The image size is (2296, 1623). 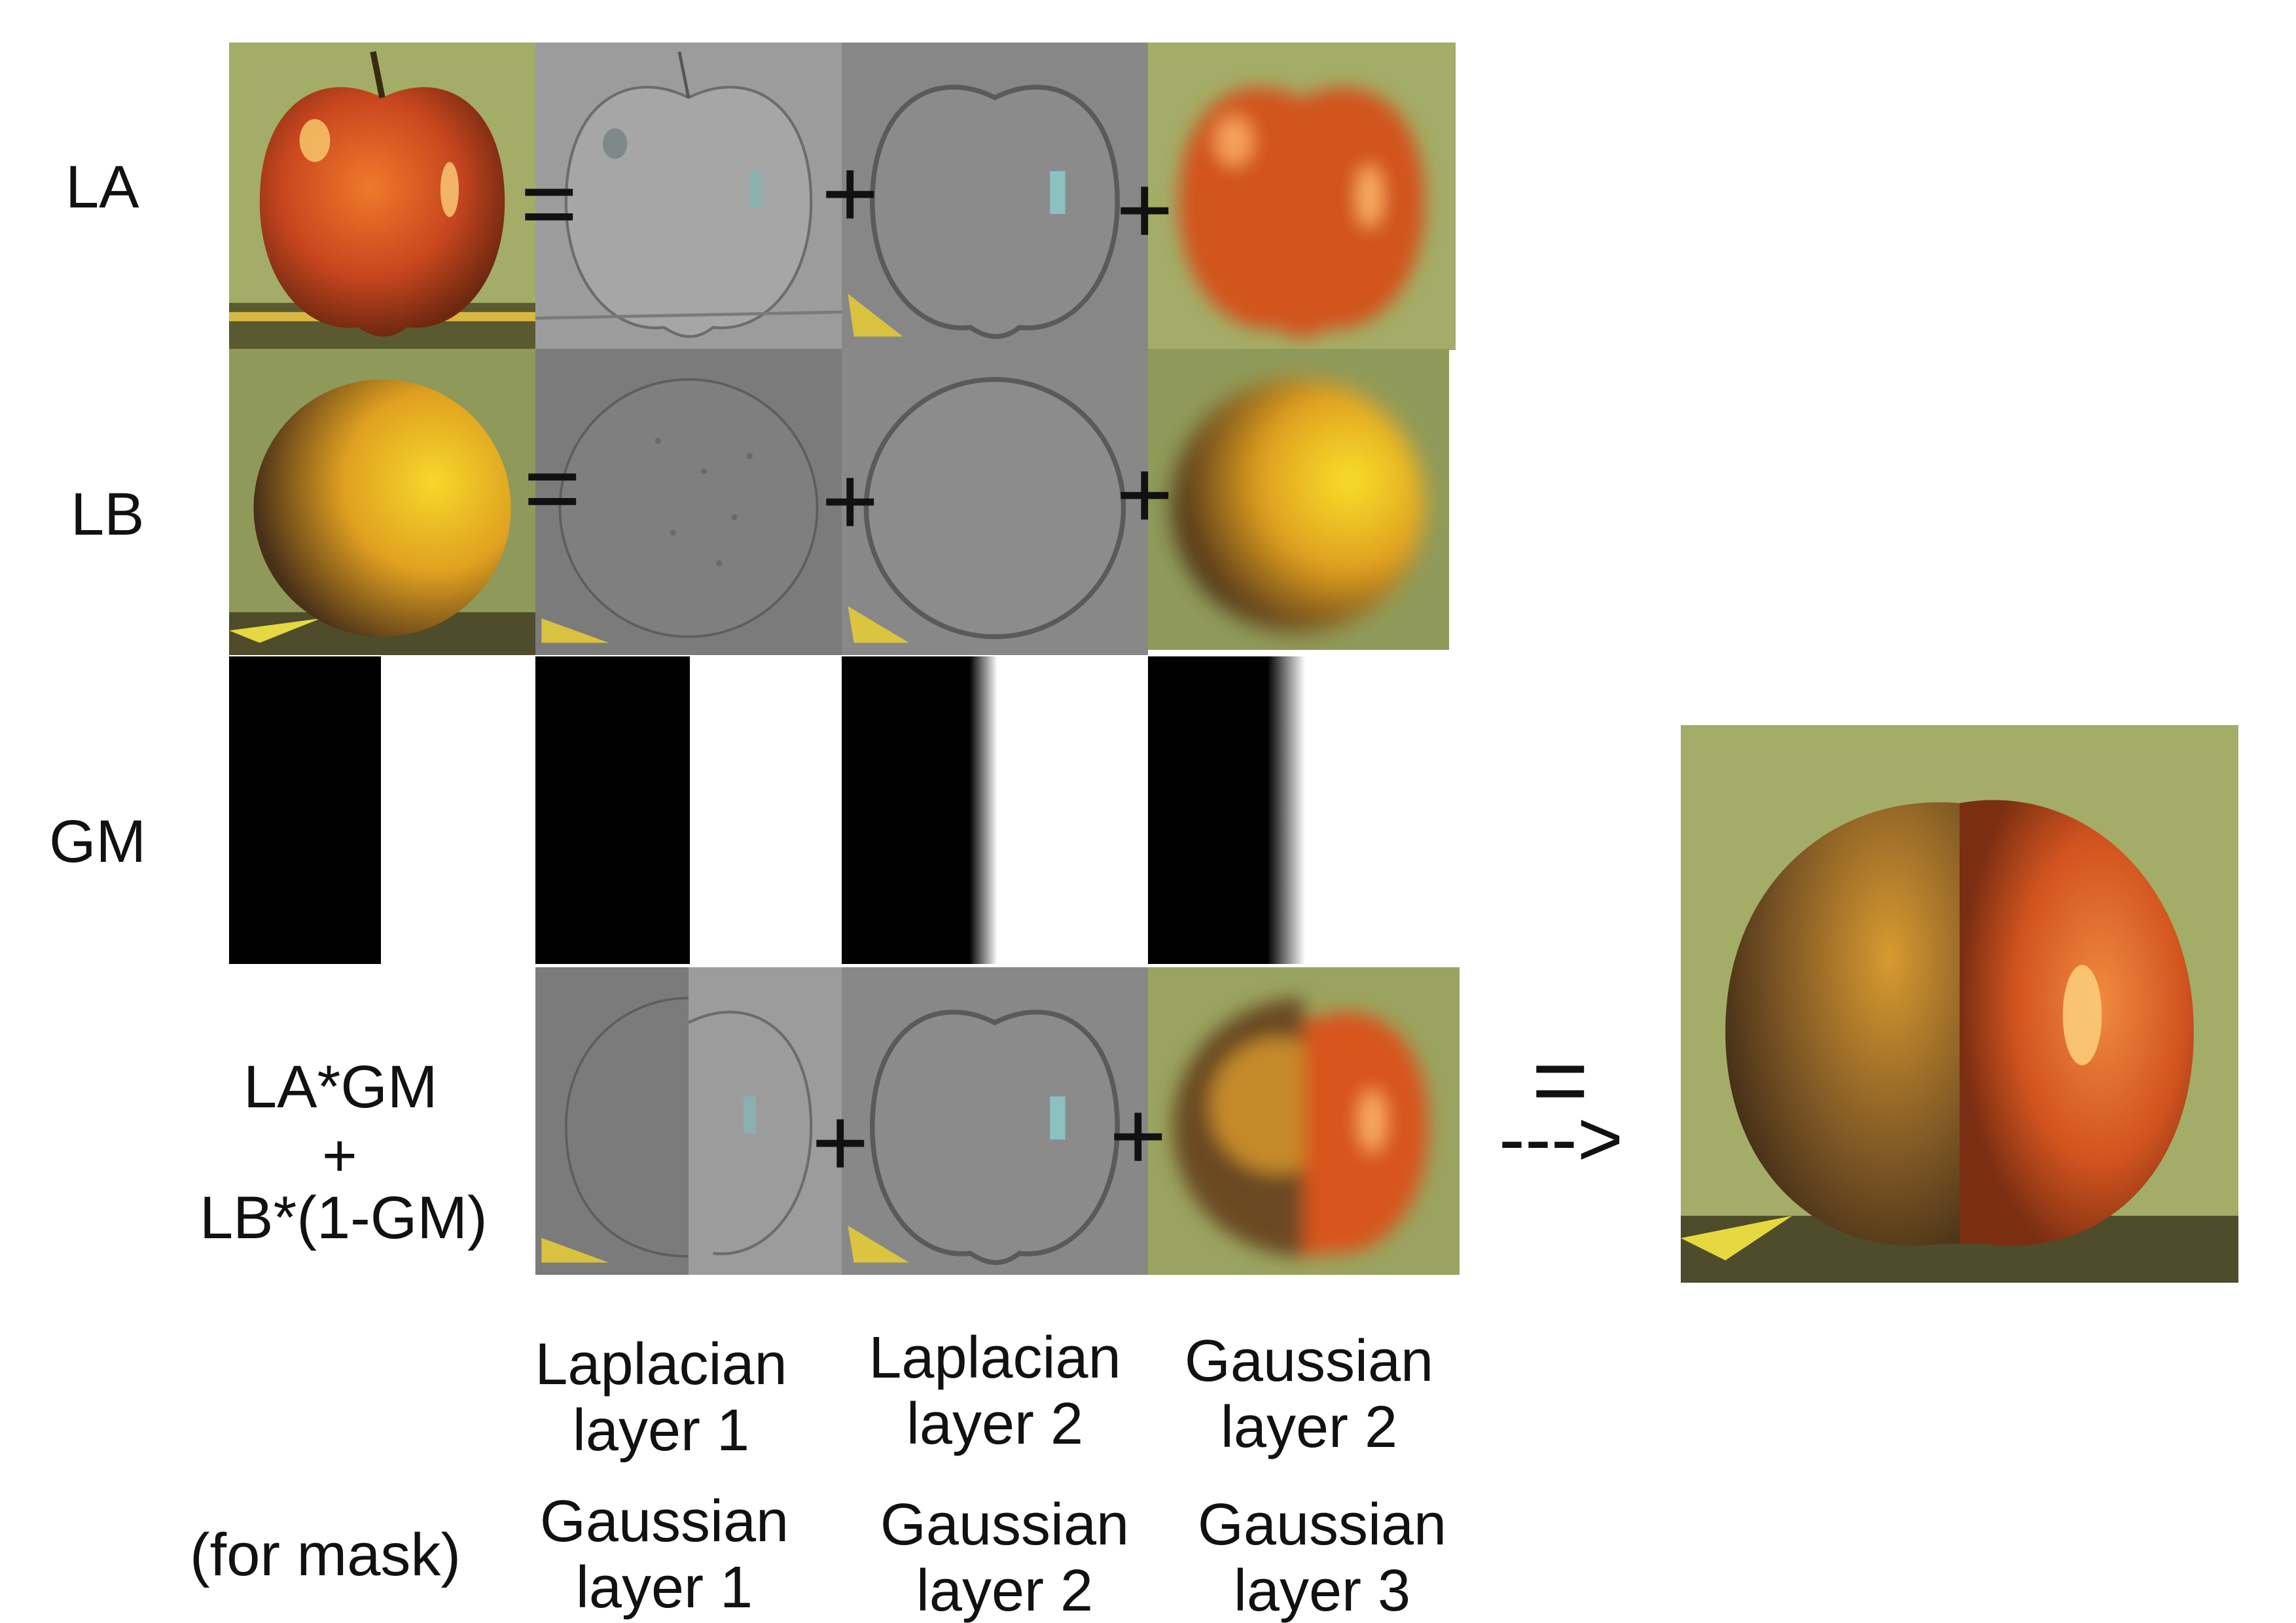 I want to click on row-label-la: LA, so click(x=102, y=188).